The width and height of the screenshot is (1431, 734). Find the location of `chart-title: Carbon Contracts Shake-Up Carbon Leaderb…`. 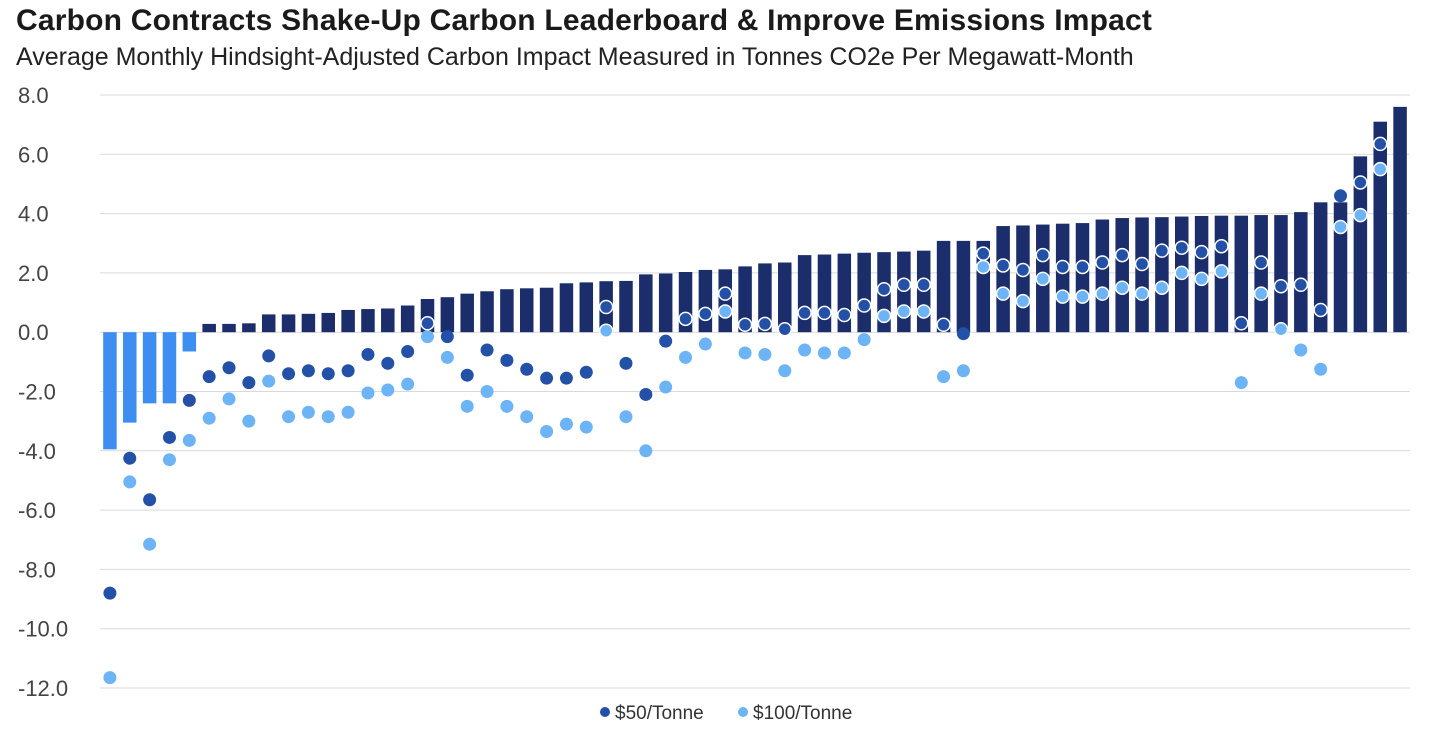

chart-title: Carbon Contracts Shake-Up Carbon Leaderb… is located at coordinates (584, 20).